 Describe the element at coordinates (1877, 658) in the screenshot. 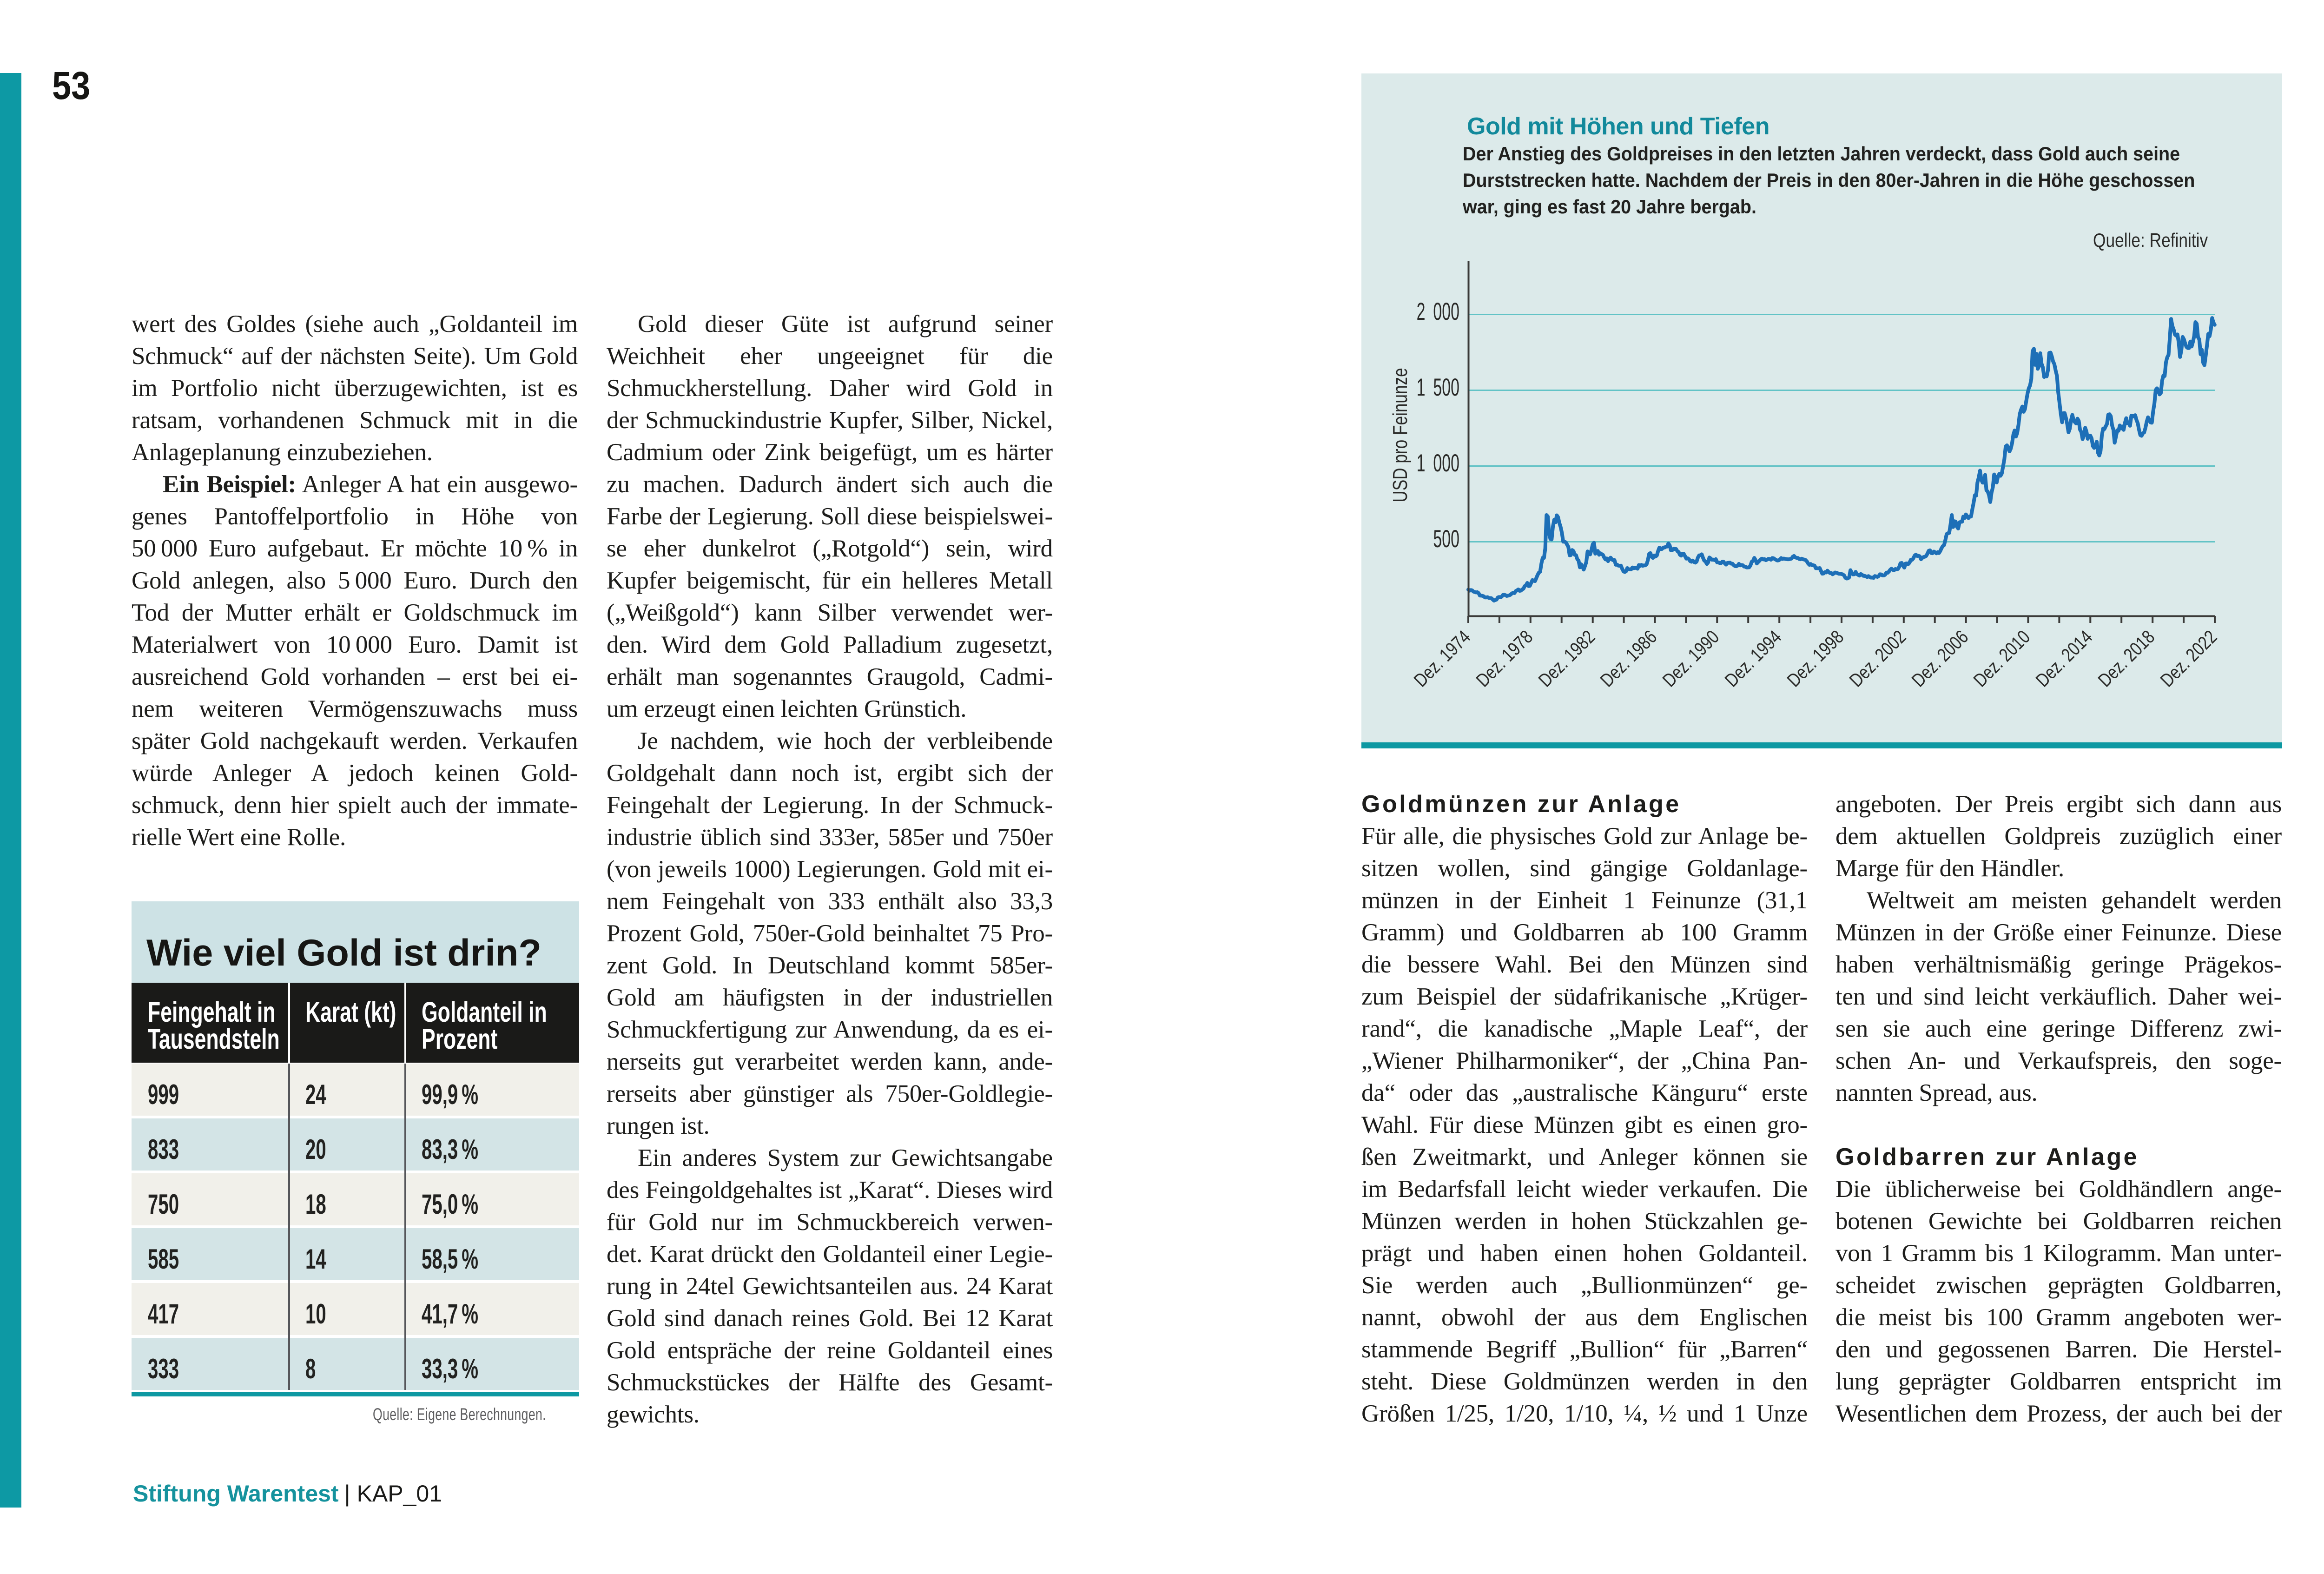

I see `svg-text: Dez. 2002` at that location.